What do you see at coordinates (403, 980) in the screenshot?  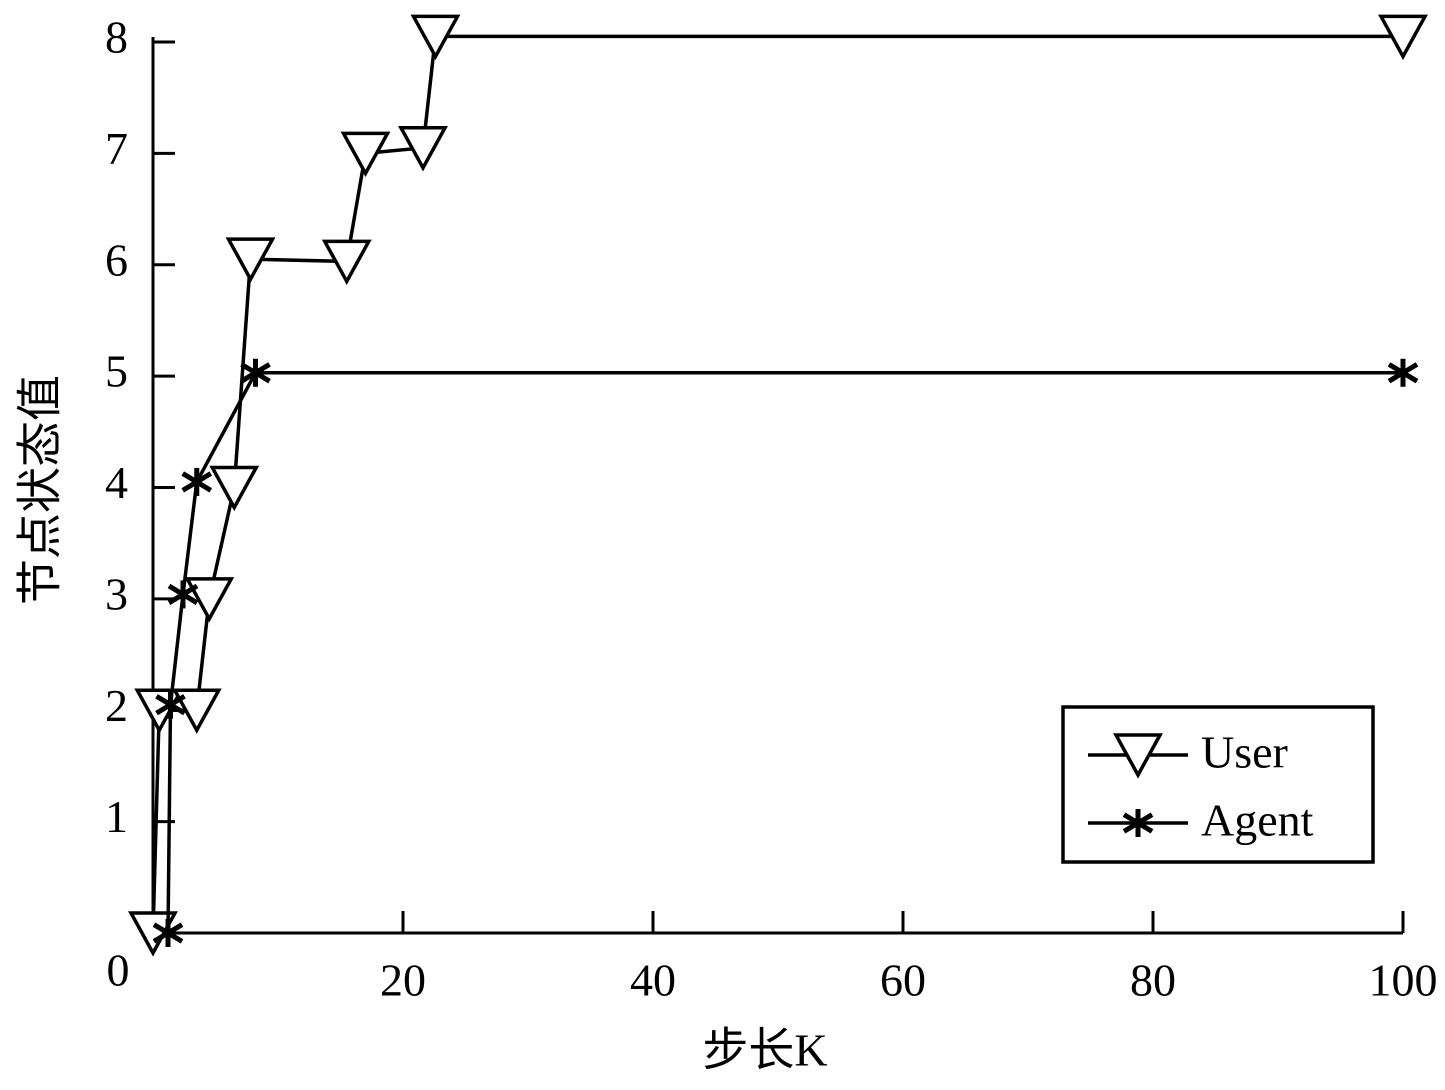 I see `x-tick-label: 20` at bounding box center [403, 980].